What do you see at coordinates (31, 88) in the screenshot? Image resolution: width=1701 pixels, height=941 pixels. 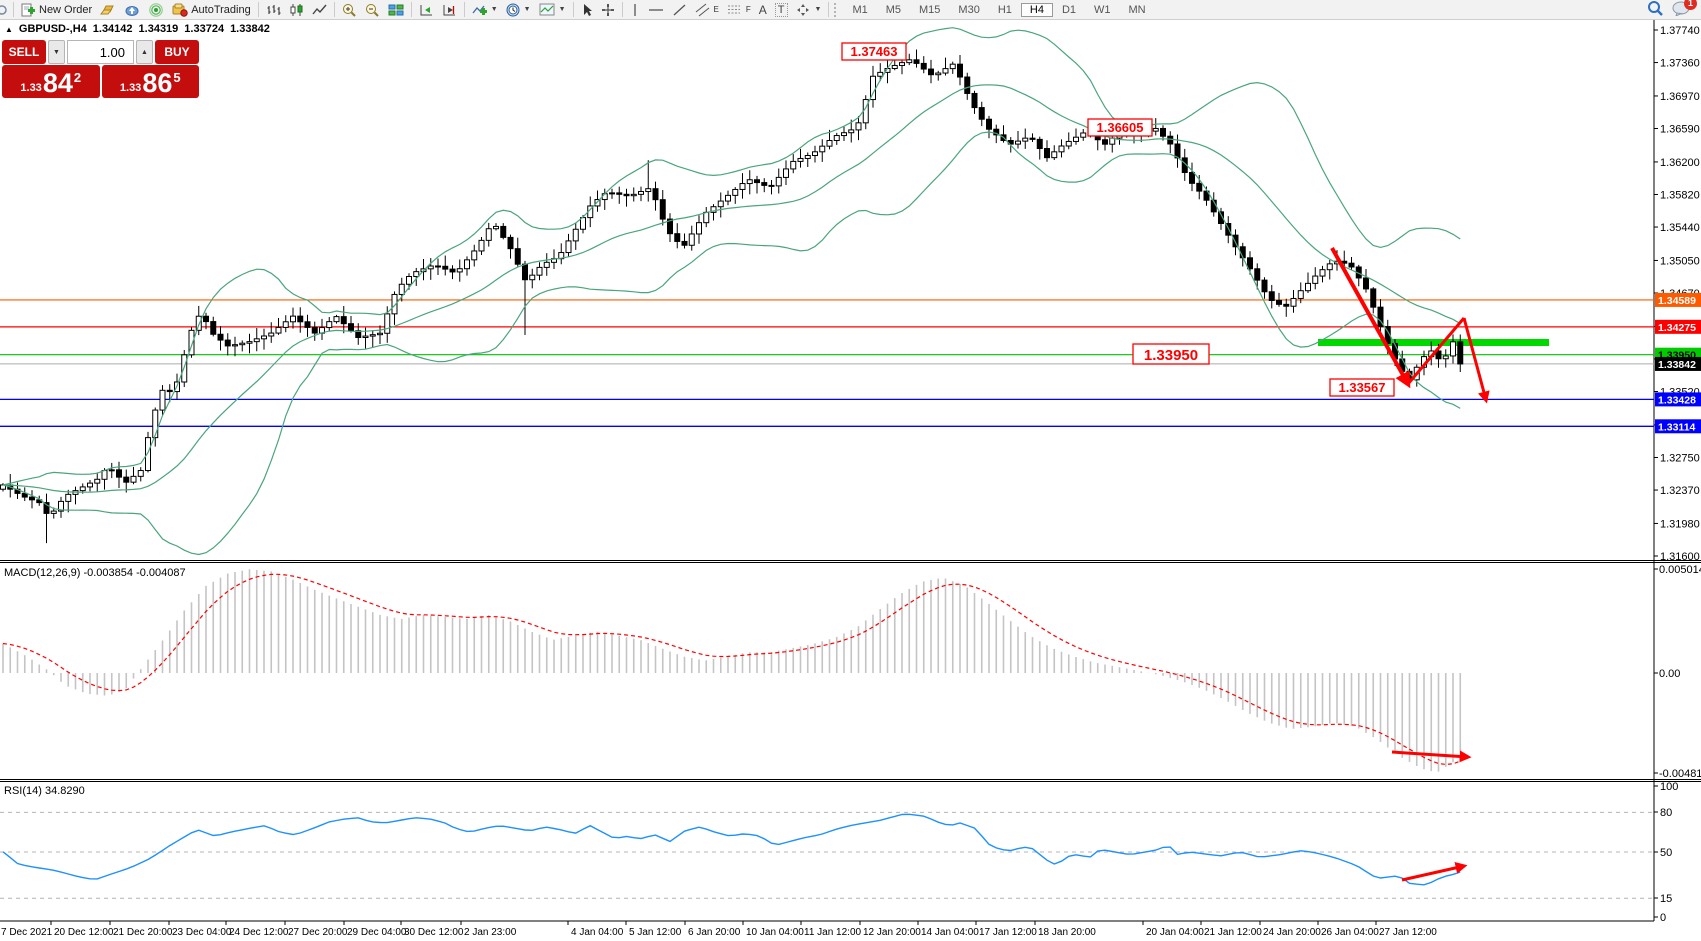 I see `sell-price-base: 1.33` at bounding box center [31, 88].